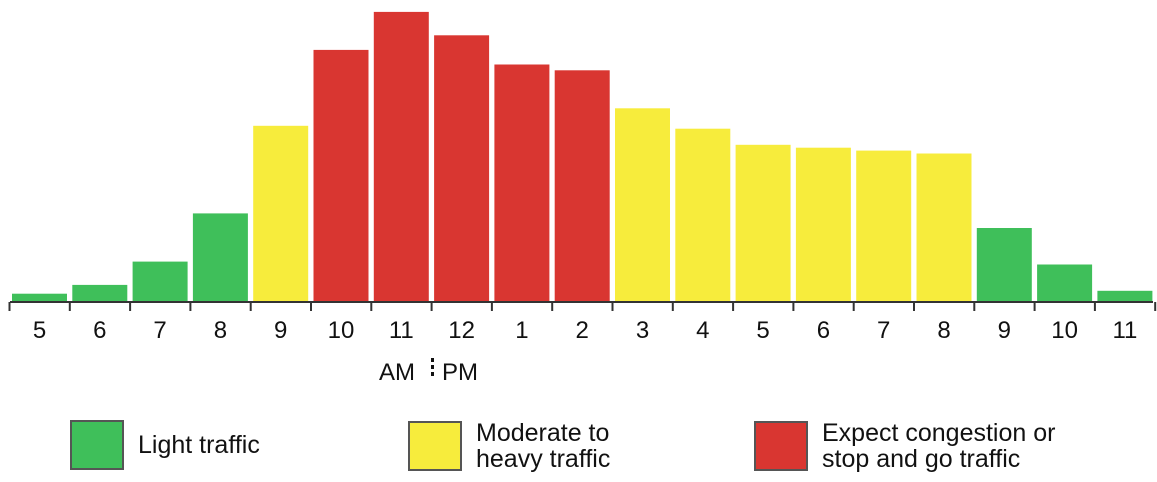 The image size is (1157, 482). What do you see at coordinates (1064, 330) in the screenshot?
I see `tick-label-17: 10` at bounding box center [1064, 330].